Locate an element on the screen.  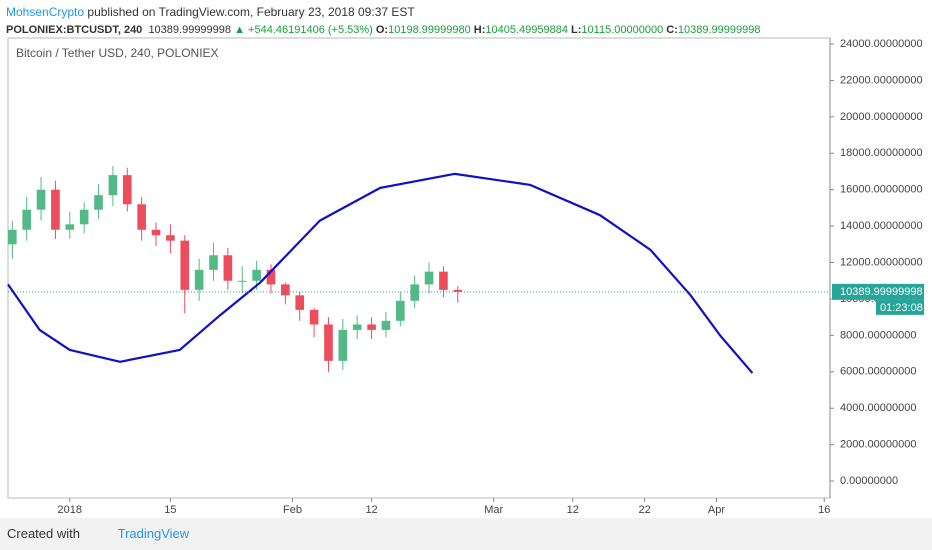
footer: Created with TradingView is located at coordinates (466, 534).